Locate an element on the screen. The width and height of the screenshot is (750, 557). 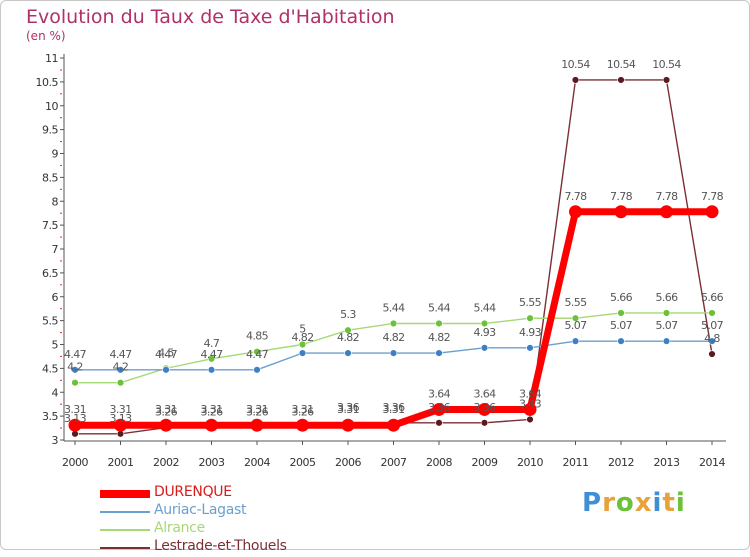
x-tick-label: 2014 is located at coordinates (712, 462).